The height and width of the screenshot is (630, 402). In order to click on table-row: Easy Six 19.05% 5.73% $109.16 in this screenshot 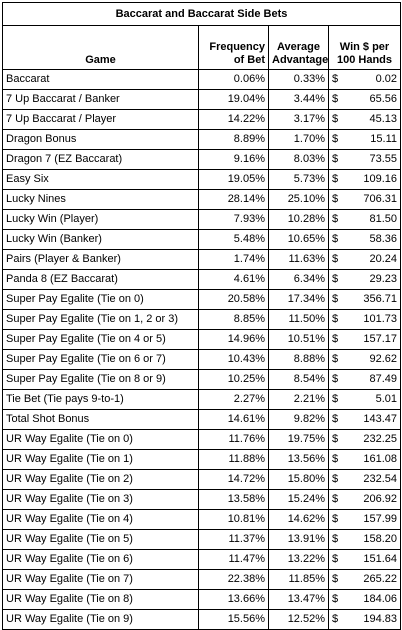, I will do `click(201, 179)`.